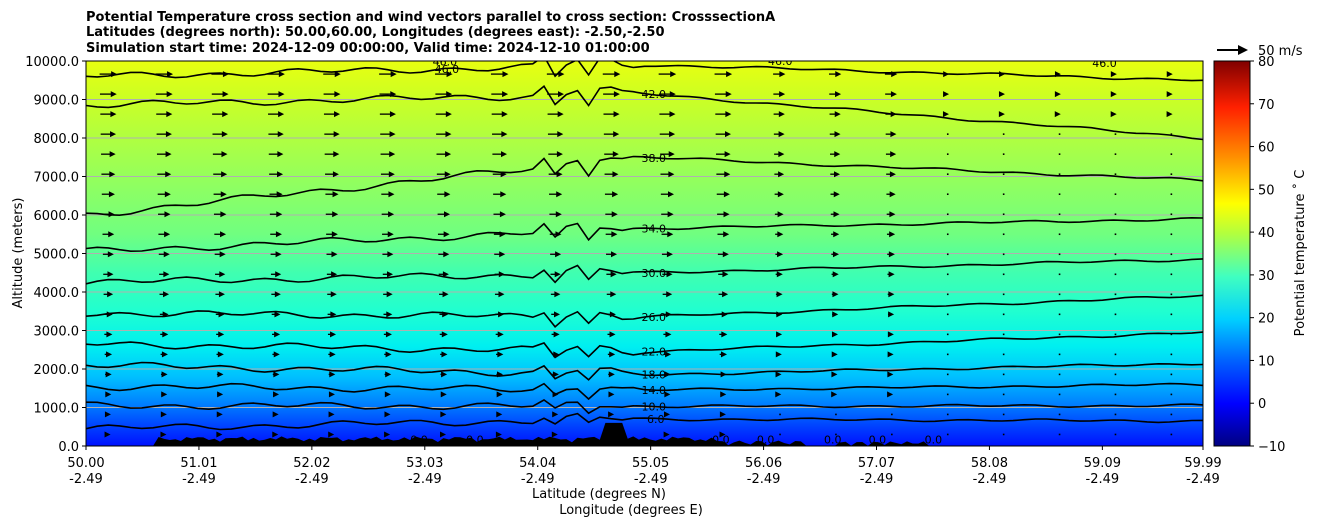  I want to click on contour-label-partial: 0.0, so click(721, 440).